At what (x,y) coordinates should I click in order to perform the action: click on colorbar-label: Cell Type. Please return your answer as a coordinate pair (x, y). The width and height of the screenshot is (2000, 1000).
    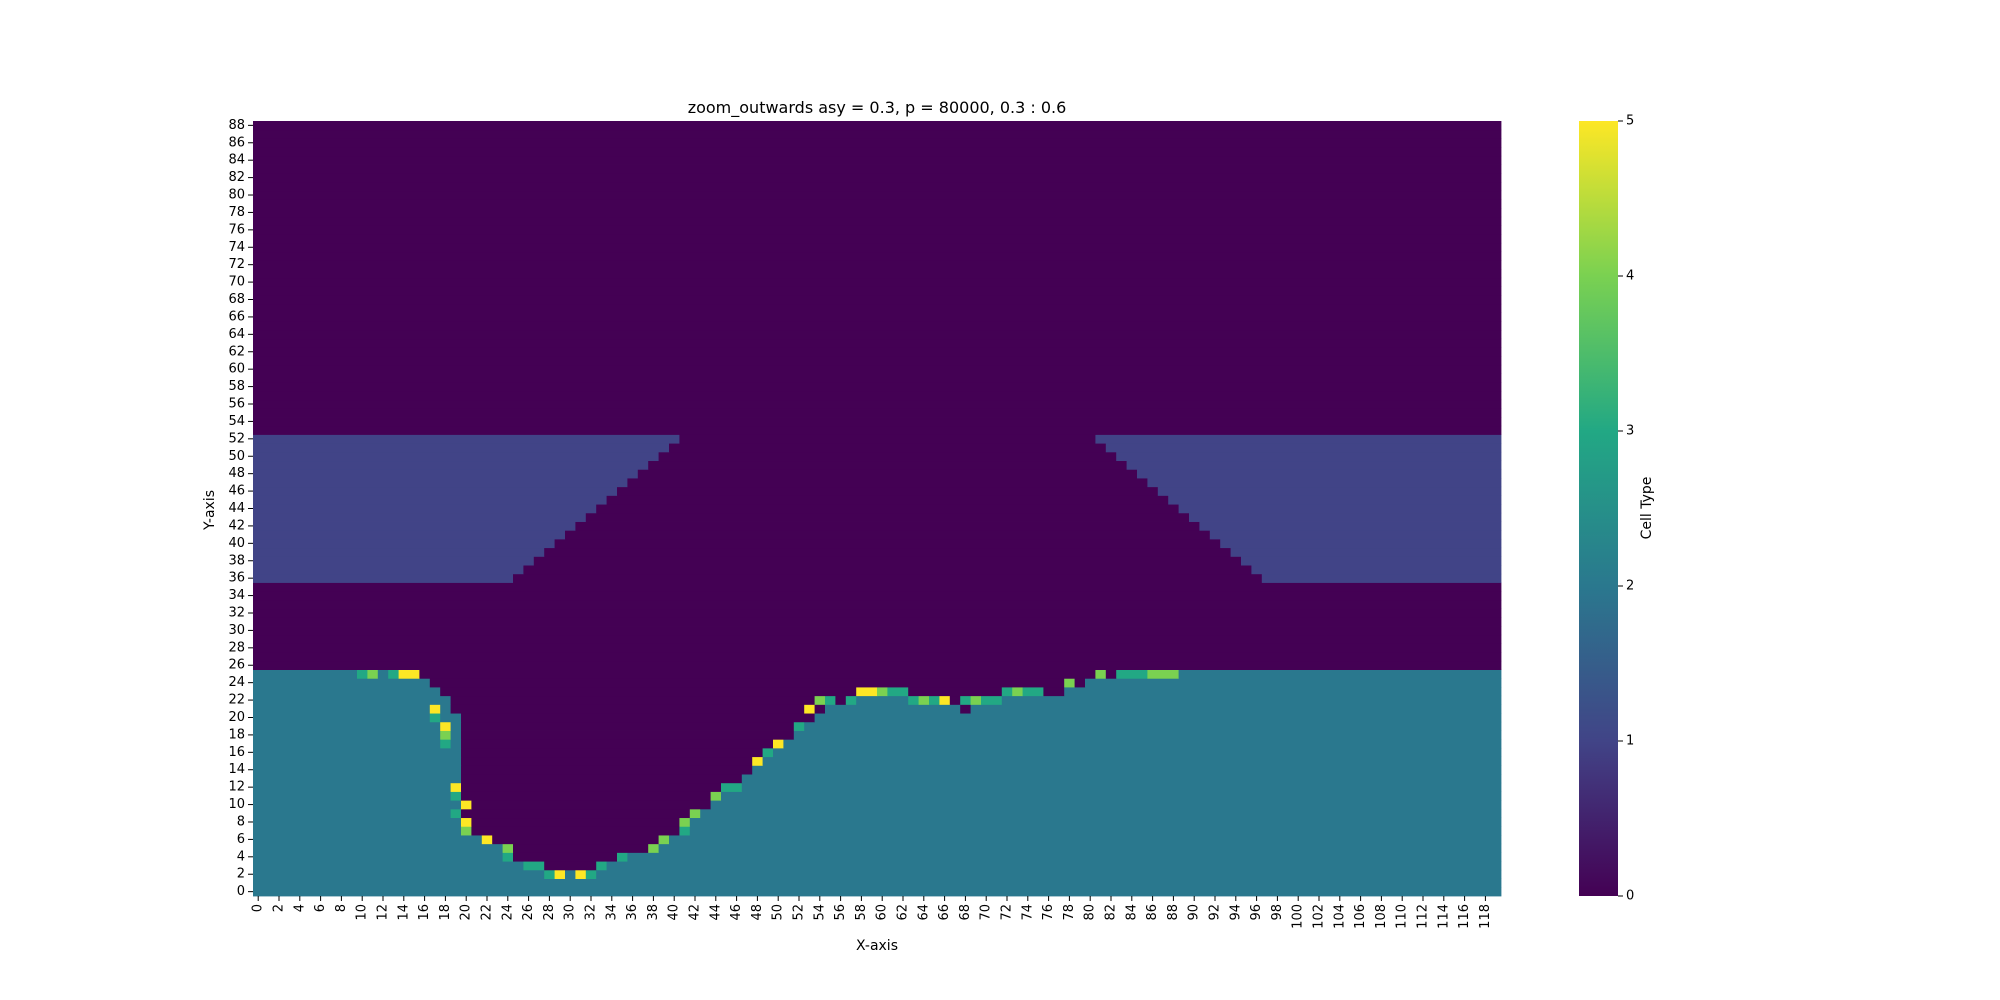
    Looking at the image, I should click on (1647, 508).